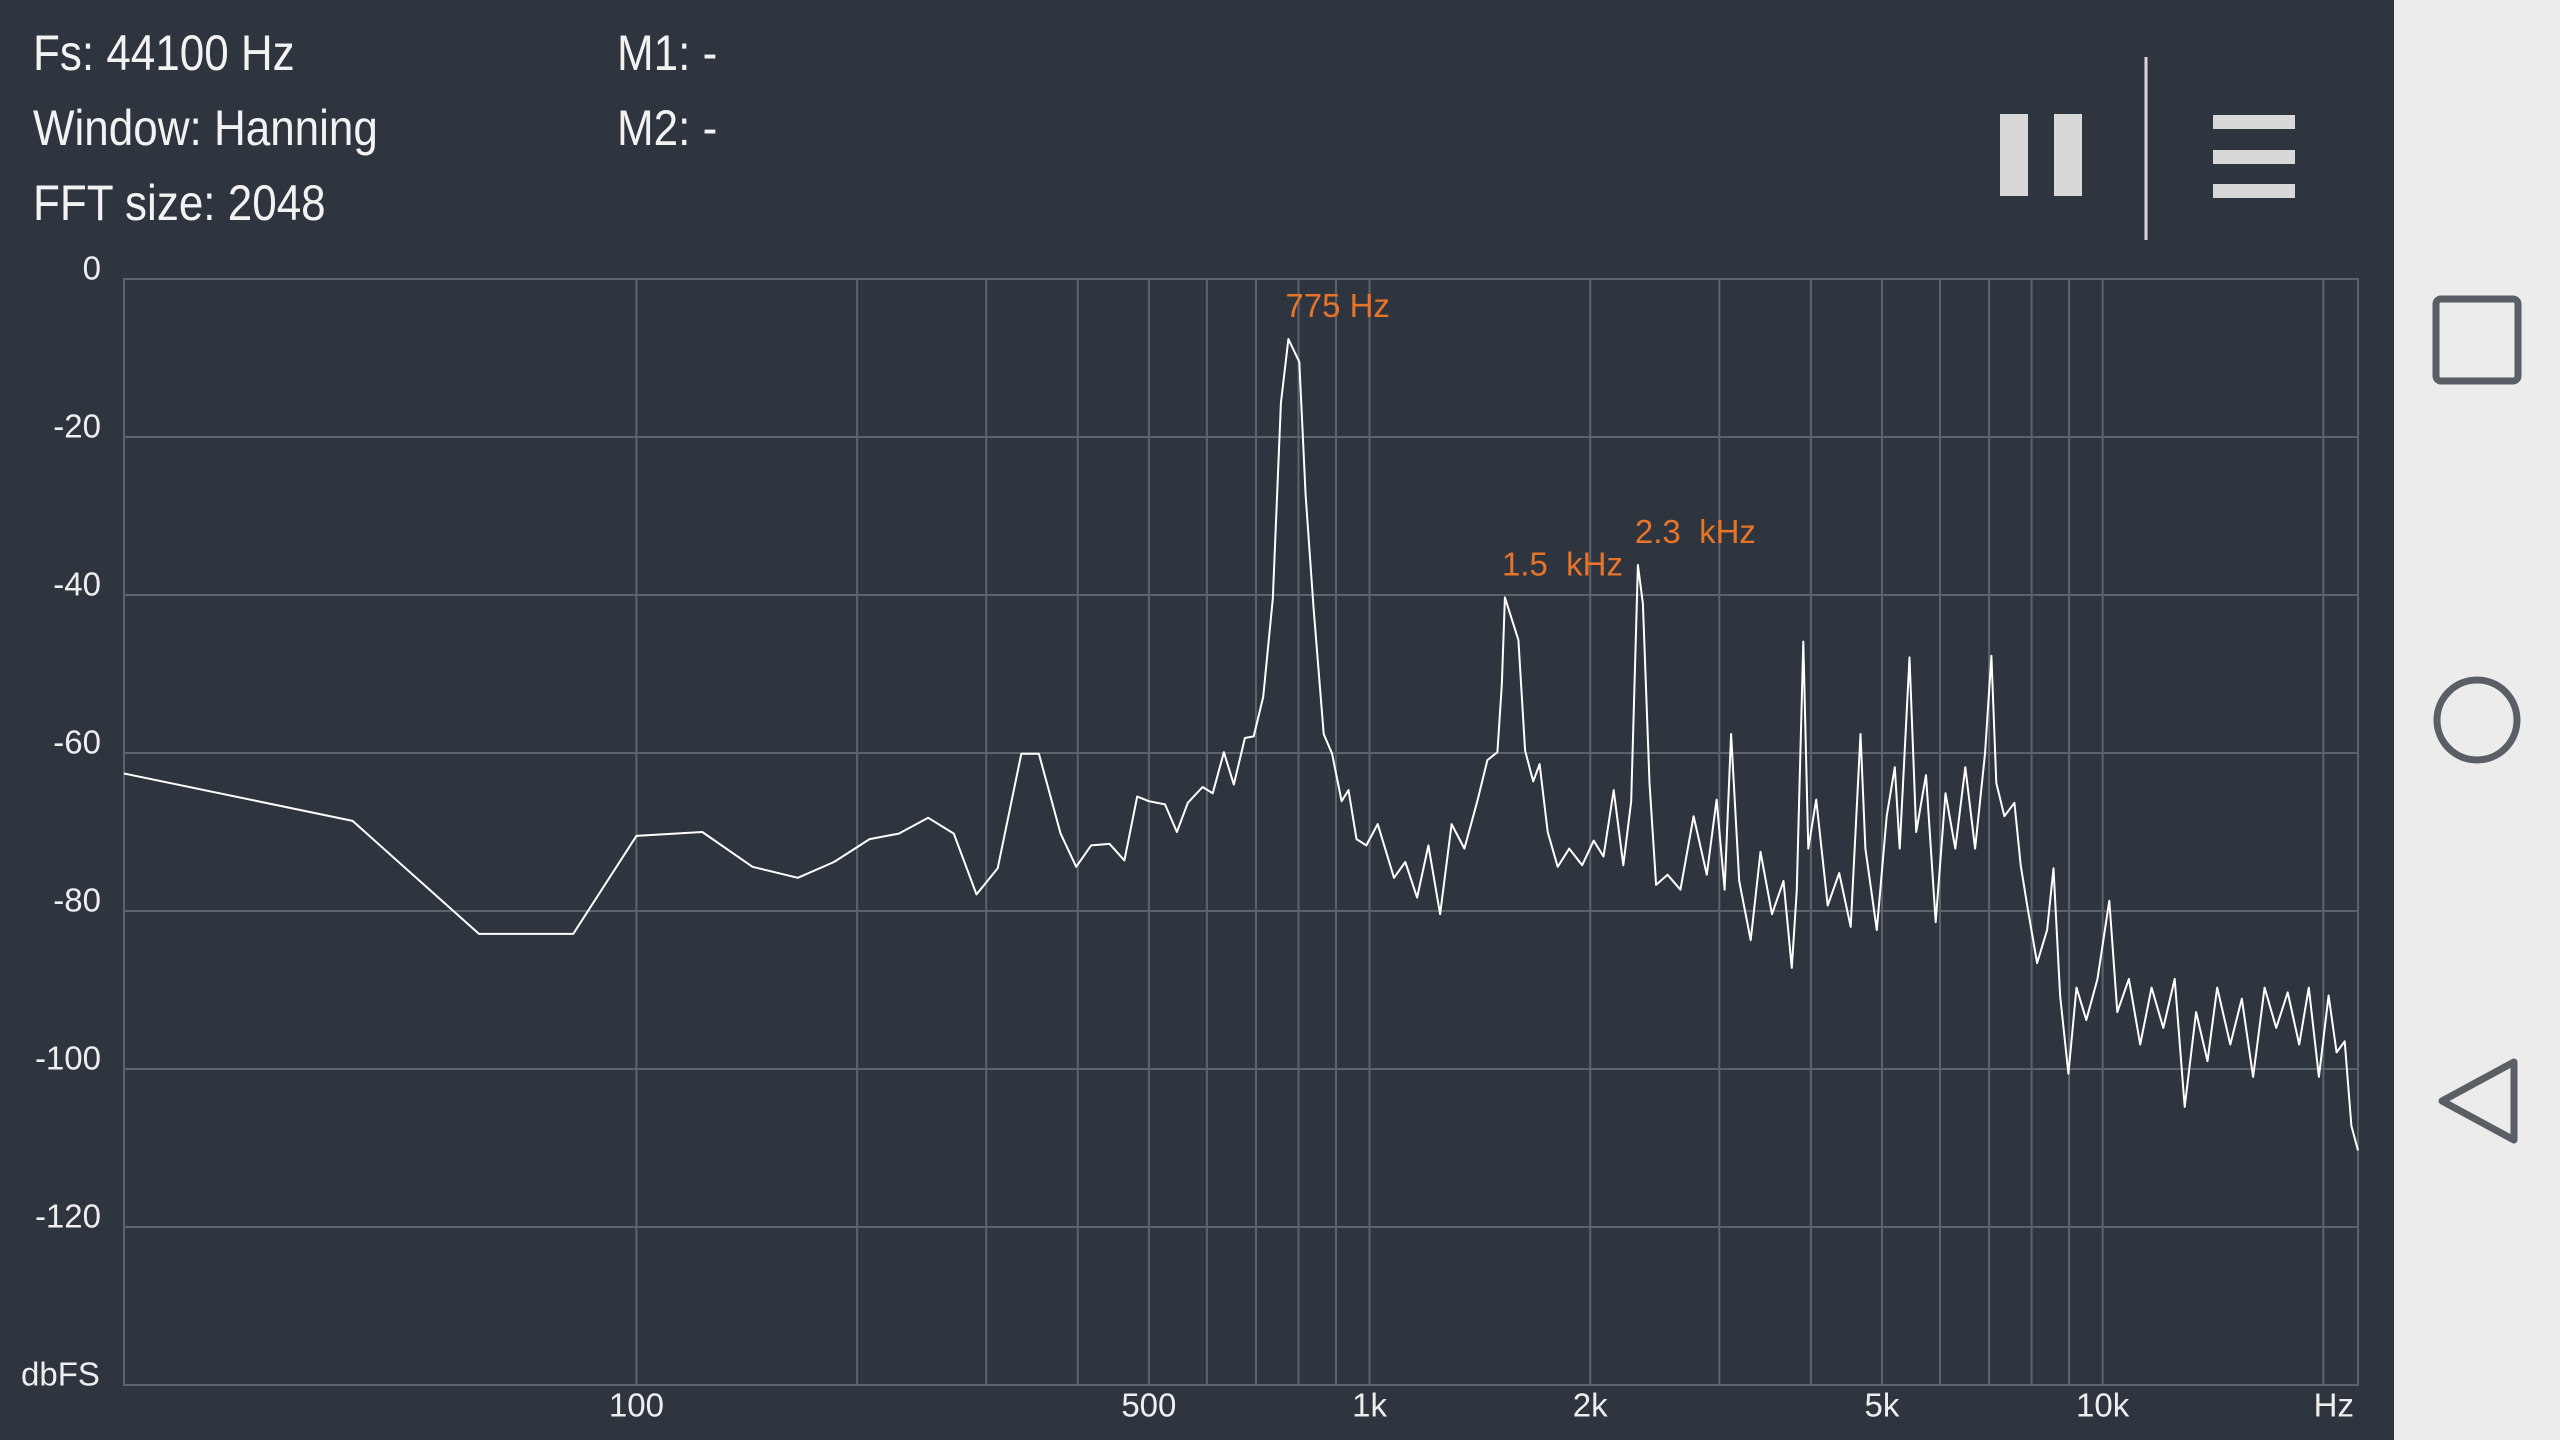  I want to click on home-button, so click(2477, 720).